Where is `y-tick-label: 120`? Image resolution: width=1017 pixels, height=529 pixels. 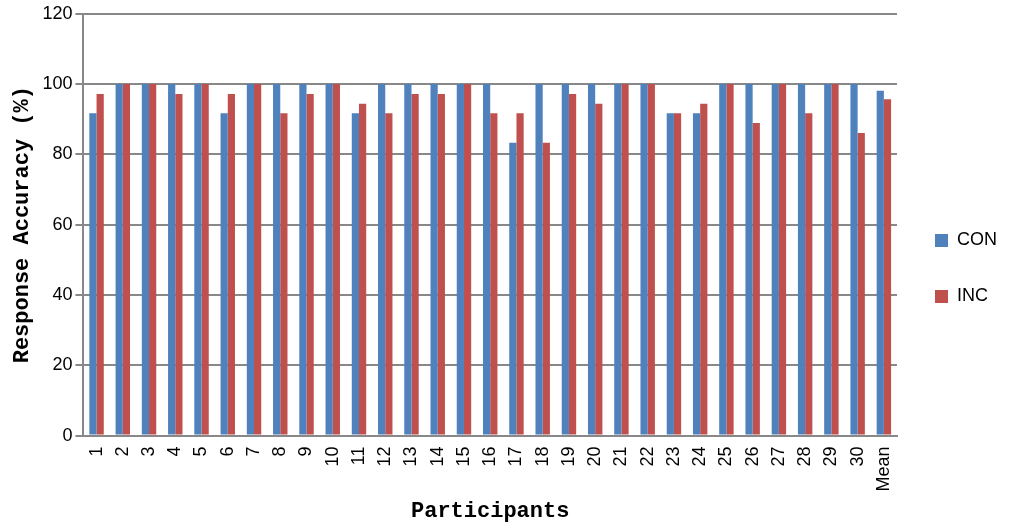 y-tick-label: 120 is located at coordinates (57, 12).